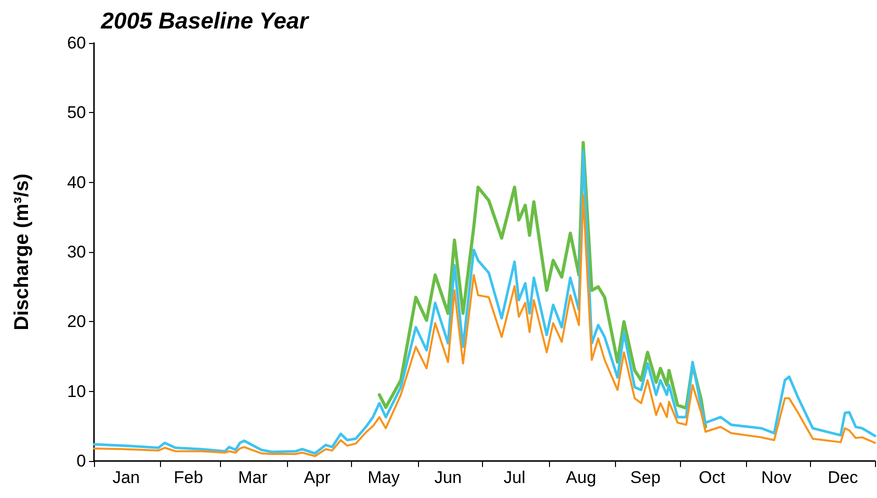 This screenshot has width=877, height=498. Describe the element at coordinates (76, 391) in the screenshot. I see `y-tick-label: 10` at that location.